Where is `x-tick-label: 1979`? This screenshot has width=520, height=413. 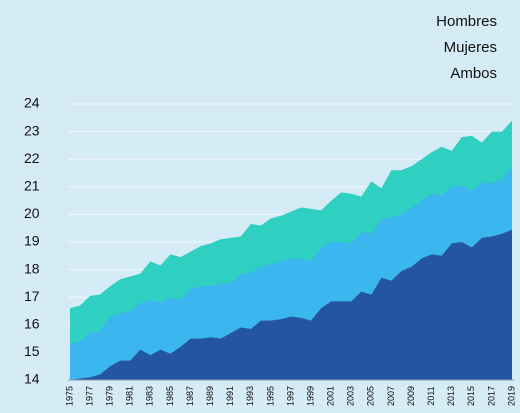 x-tick-label: 1979 is located at coordinates (110, 396).